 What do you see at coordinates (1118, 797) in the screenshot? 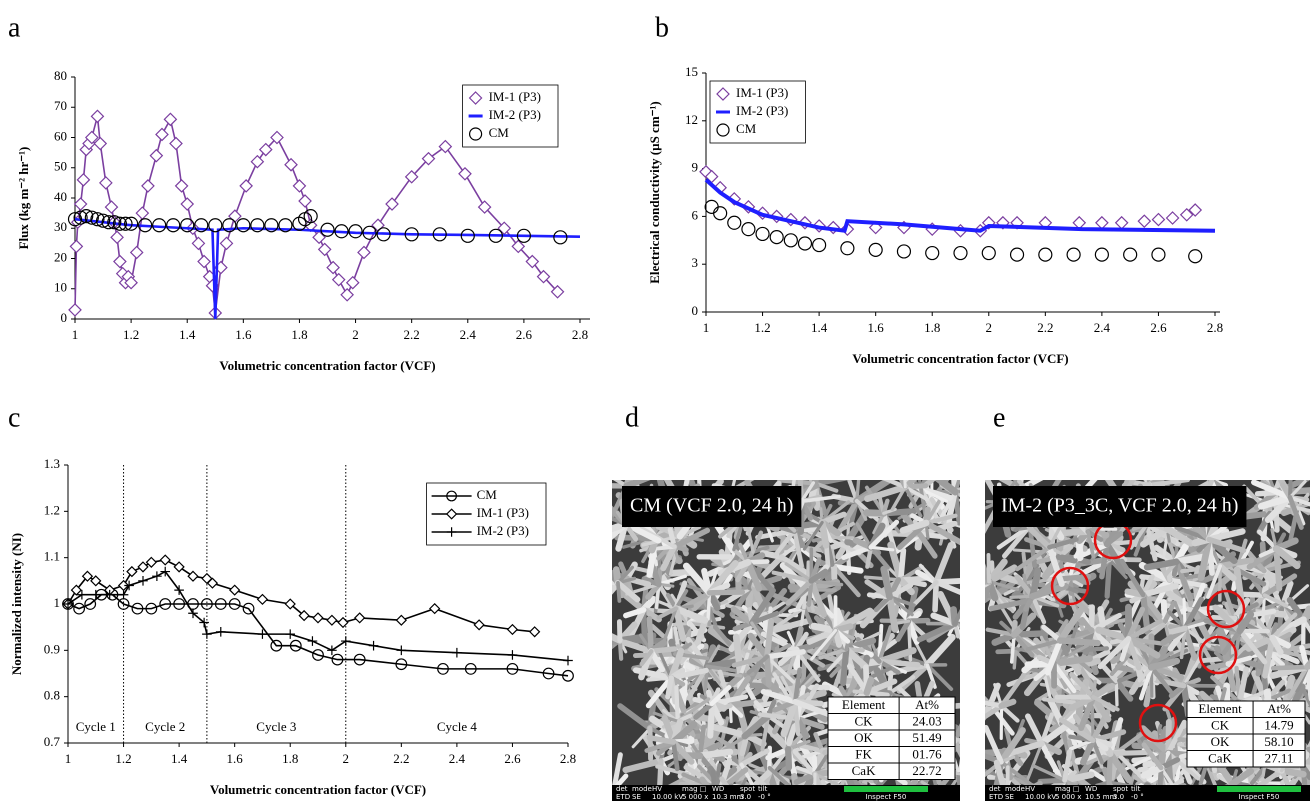
I see `info-value: 3.0` at bounding box center [1118, 797].